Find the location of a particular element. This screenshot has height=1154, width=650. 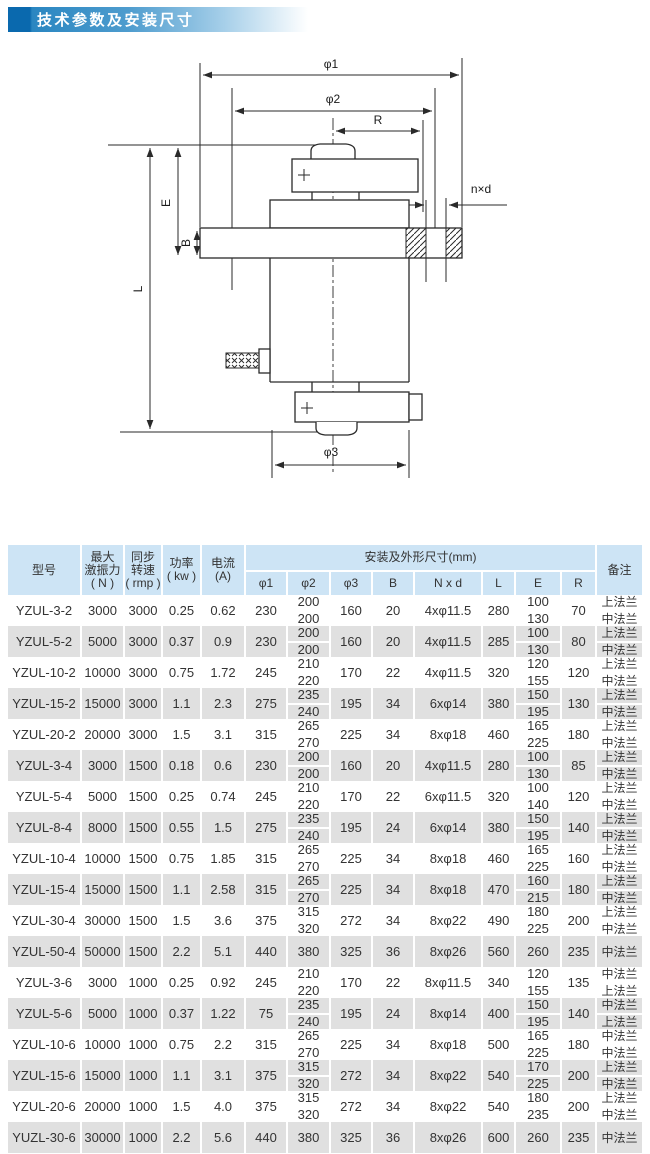

cell-phi2: 315 320 is located at coordinates (309, 920).